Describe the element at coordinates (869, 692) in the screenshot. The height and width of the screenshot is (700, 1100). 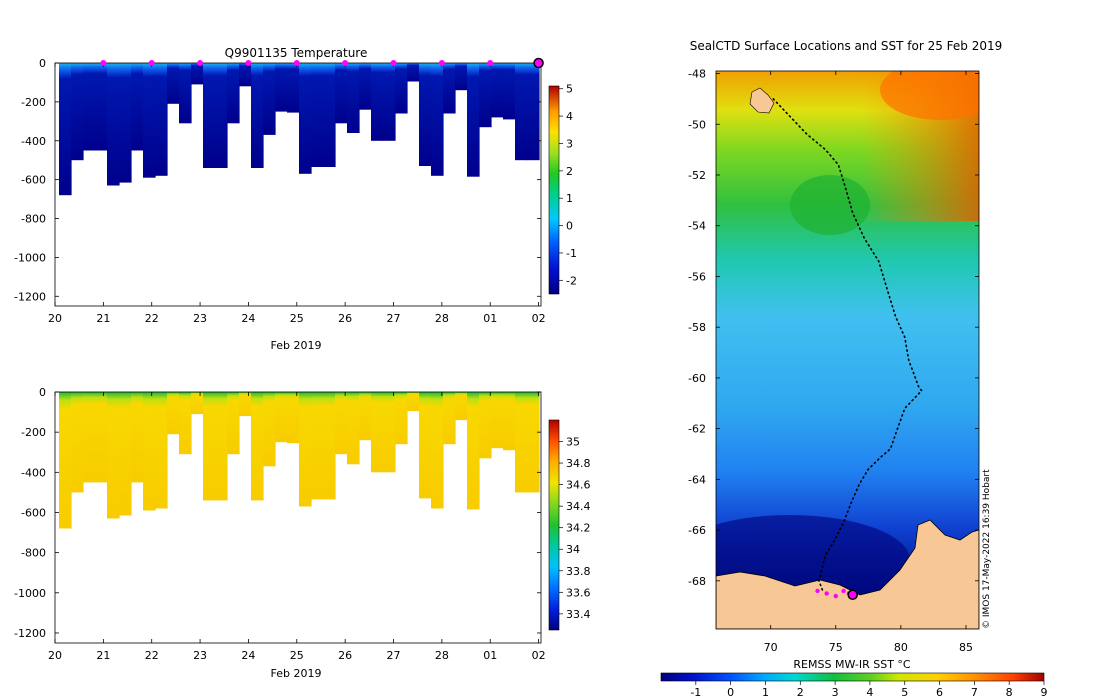
I see `sst-cbtick-label: 4` at that location.